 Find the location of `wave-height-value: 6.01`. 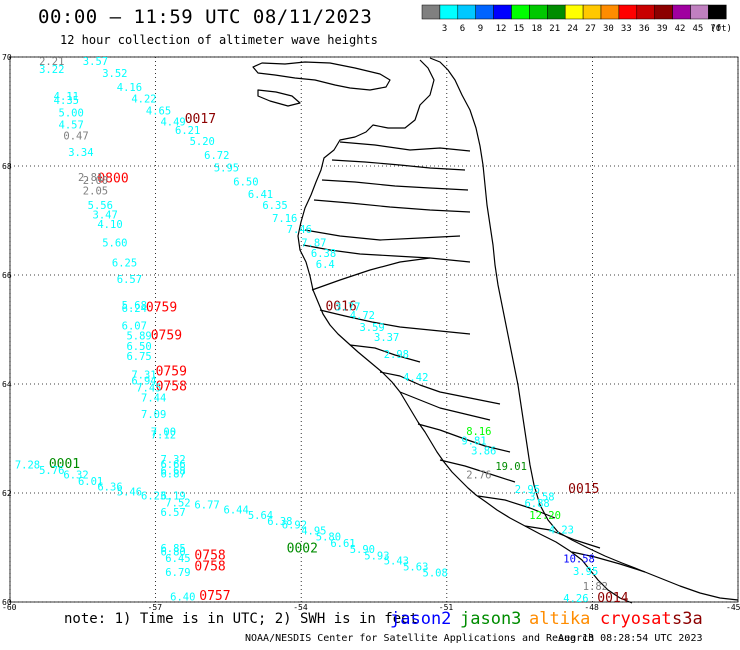

wave-height-value: 6.01 is located at coordinates (90, 482).